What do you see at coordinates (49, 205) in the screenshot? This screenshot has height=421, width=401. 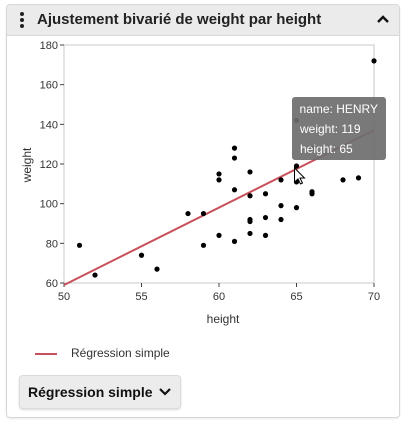 I see `y-tick-label: 100` at bounding box center [49, 205].